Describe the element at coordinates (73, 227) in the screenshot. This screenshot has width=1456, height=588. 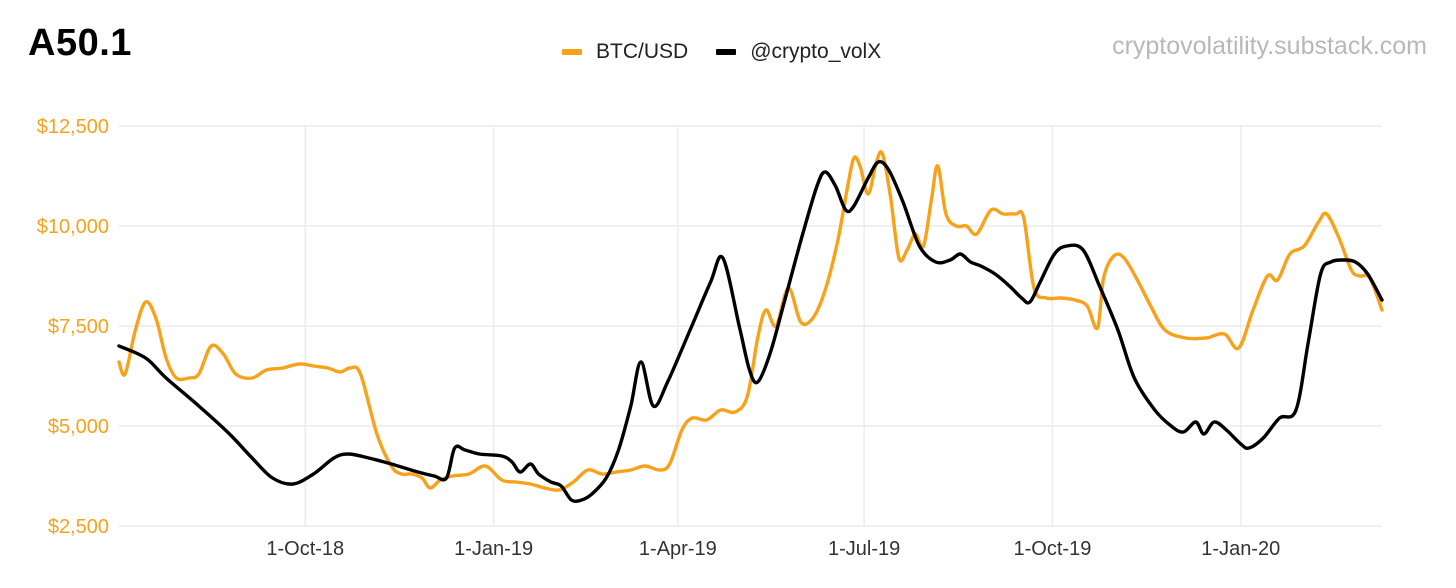
I see `y-tick-label: $10,000` at that location.